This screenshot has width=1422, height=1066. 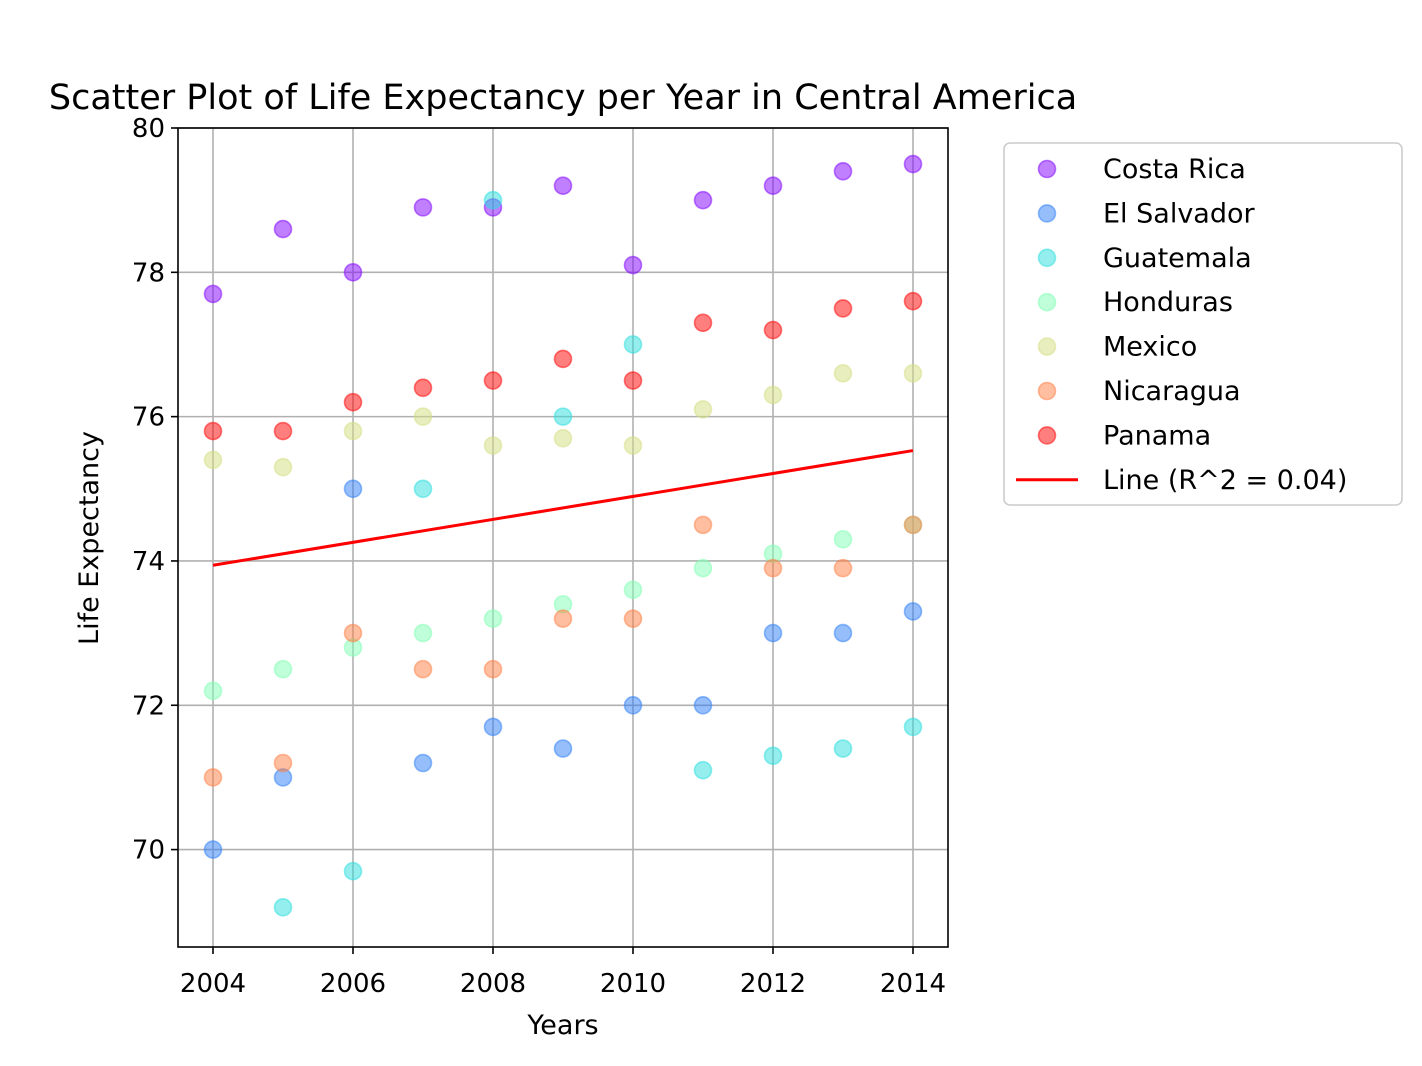 What do you see at coordinates (353, 984) in the screenshot?
I see `x-tick-label: 2006` at bounding box center [353, 984].